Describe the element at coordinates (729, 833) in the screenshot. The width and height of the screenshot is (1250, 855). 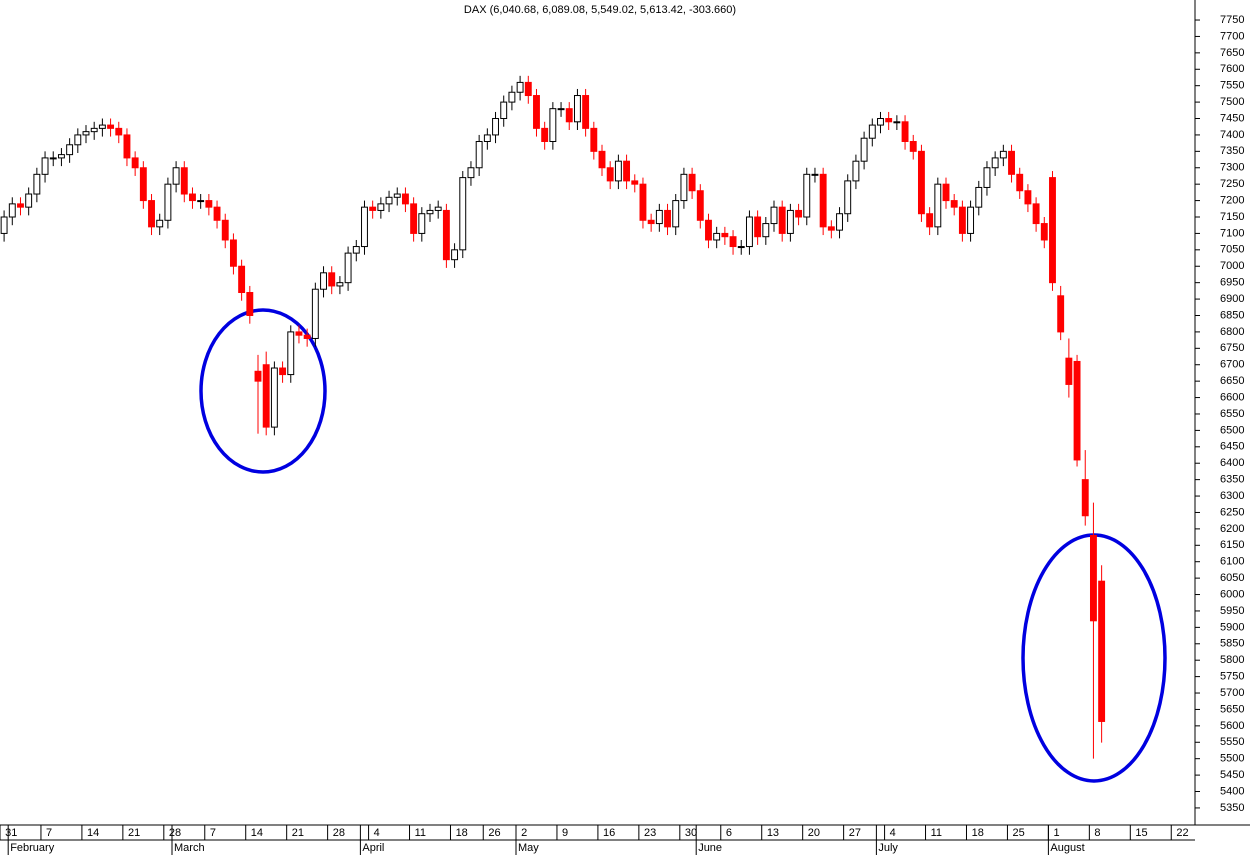
I see `x-tick-label: 6` at that location.